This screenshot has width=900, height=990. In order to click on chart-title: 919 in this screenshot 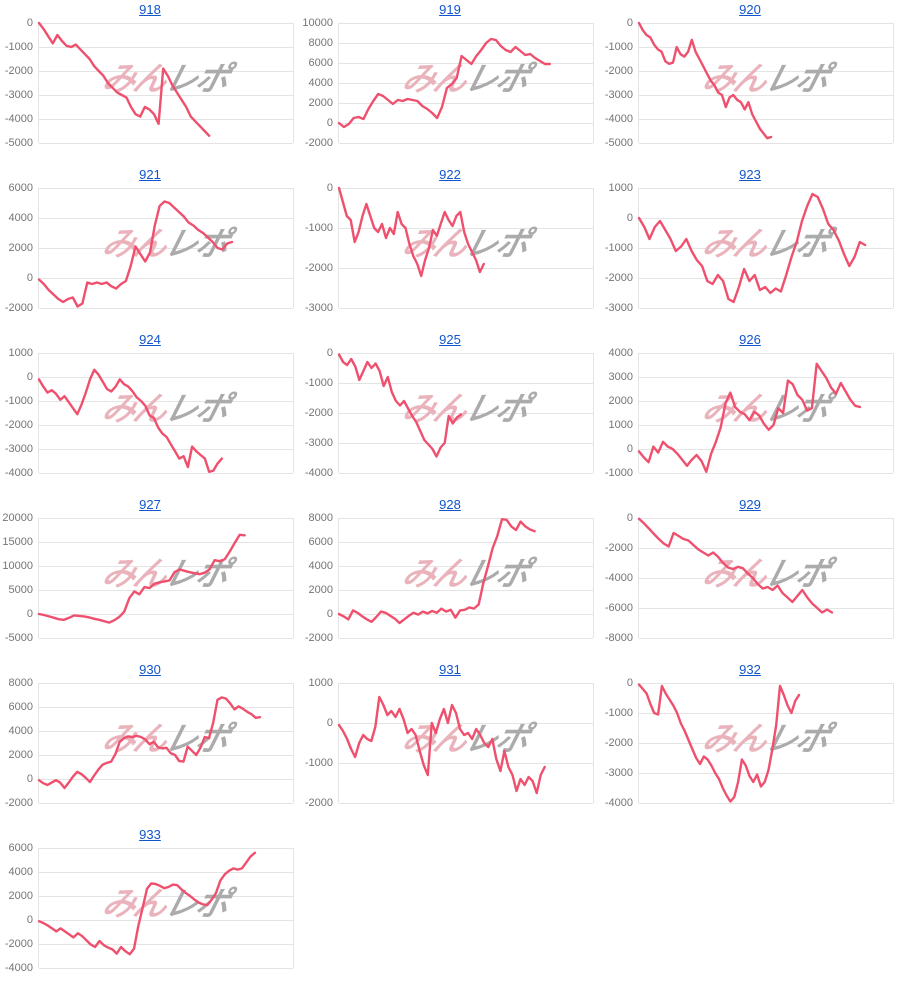, I will do `click(450, 9)`.